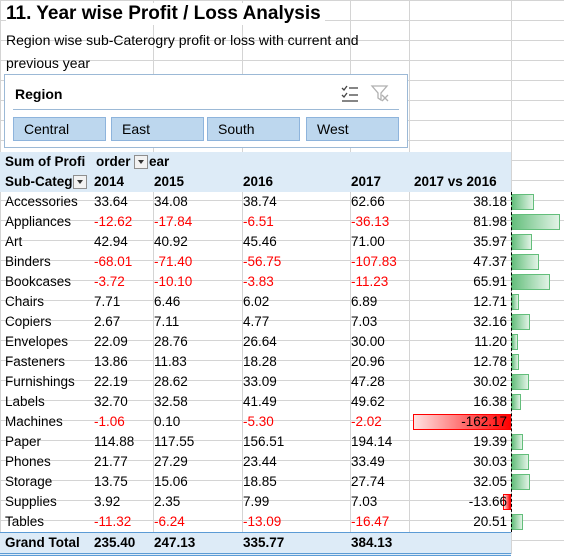  What do you see at coordinates (34, 421) in the screenshot?
I see `sub-category-label: Machines` at bounding box center [34, 421].